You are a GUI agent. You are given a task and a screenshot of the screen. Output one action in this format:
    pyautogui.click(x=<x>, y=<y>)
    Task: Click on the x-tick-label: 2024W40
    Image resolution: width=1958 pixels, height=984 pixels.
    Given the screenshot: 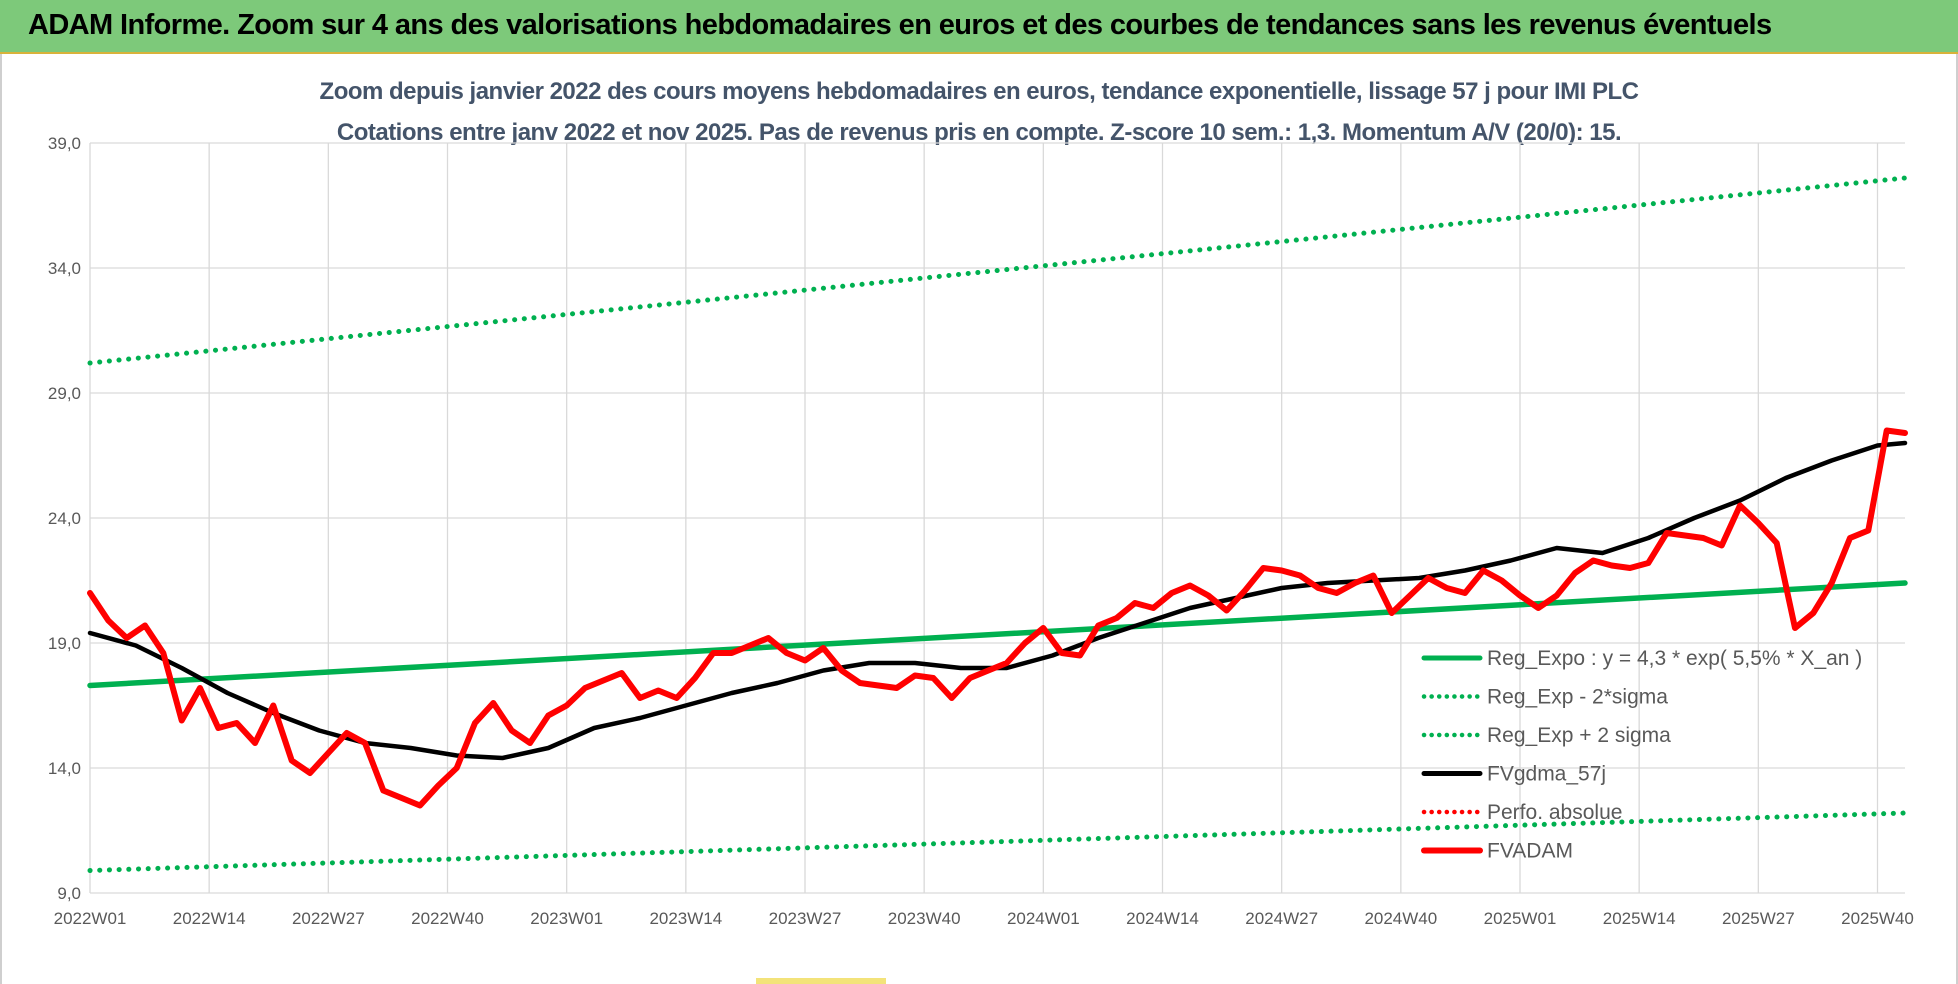 What is the action you would take?
    pyautogui.click(x=1400, y=918)
    